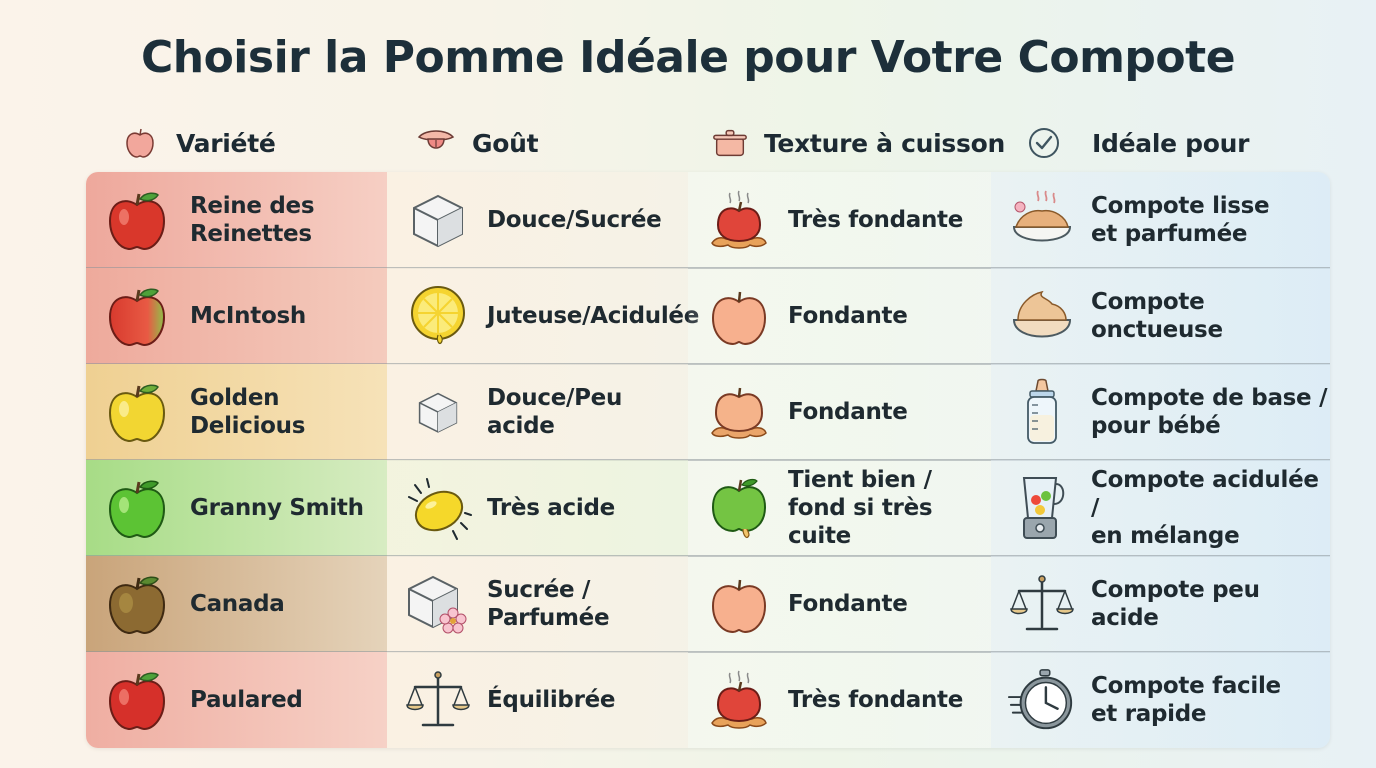 The image size is (1376, 768). What do you see at coordinates (860, 508) in the screenshot?
I see `texture-text: Tient bien / fond si très cuite` at bounding box center [860, 508].